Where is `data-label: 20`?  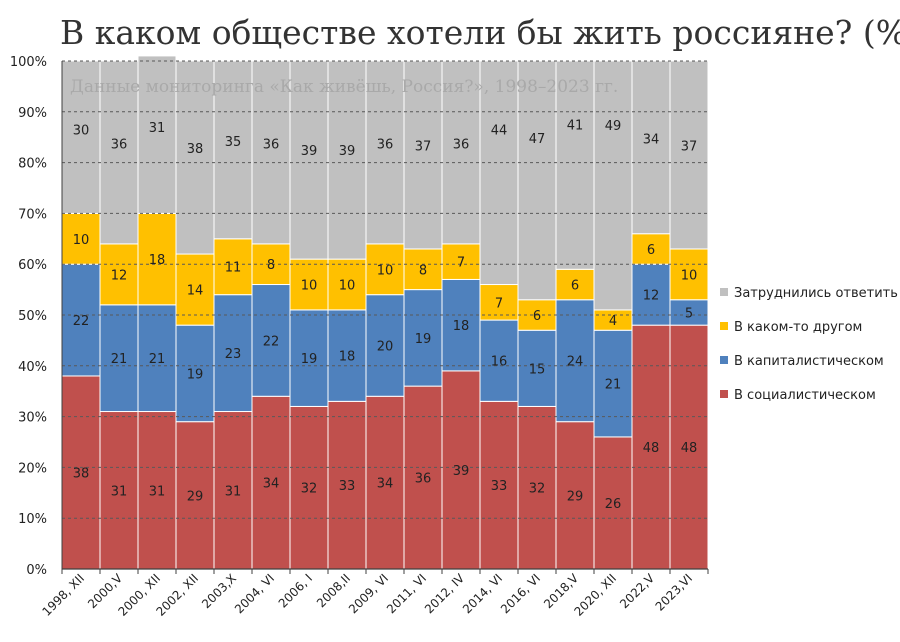 data-label: 20 is located at coordinates (385, 346).